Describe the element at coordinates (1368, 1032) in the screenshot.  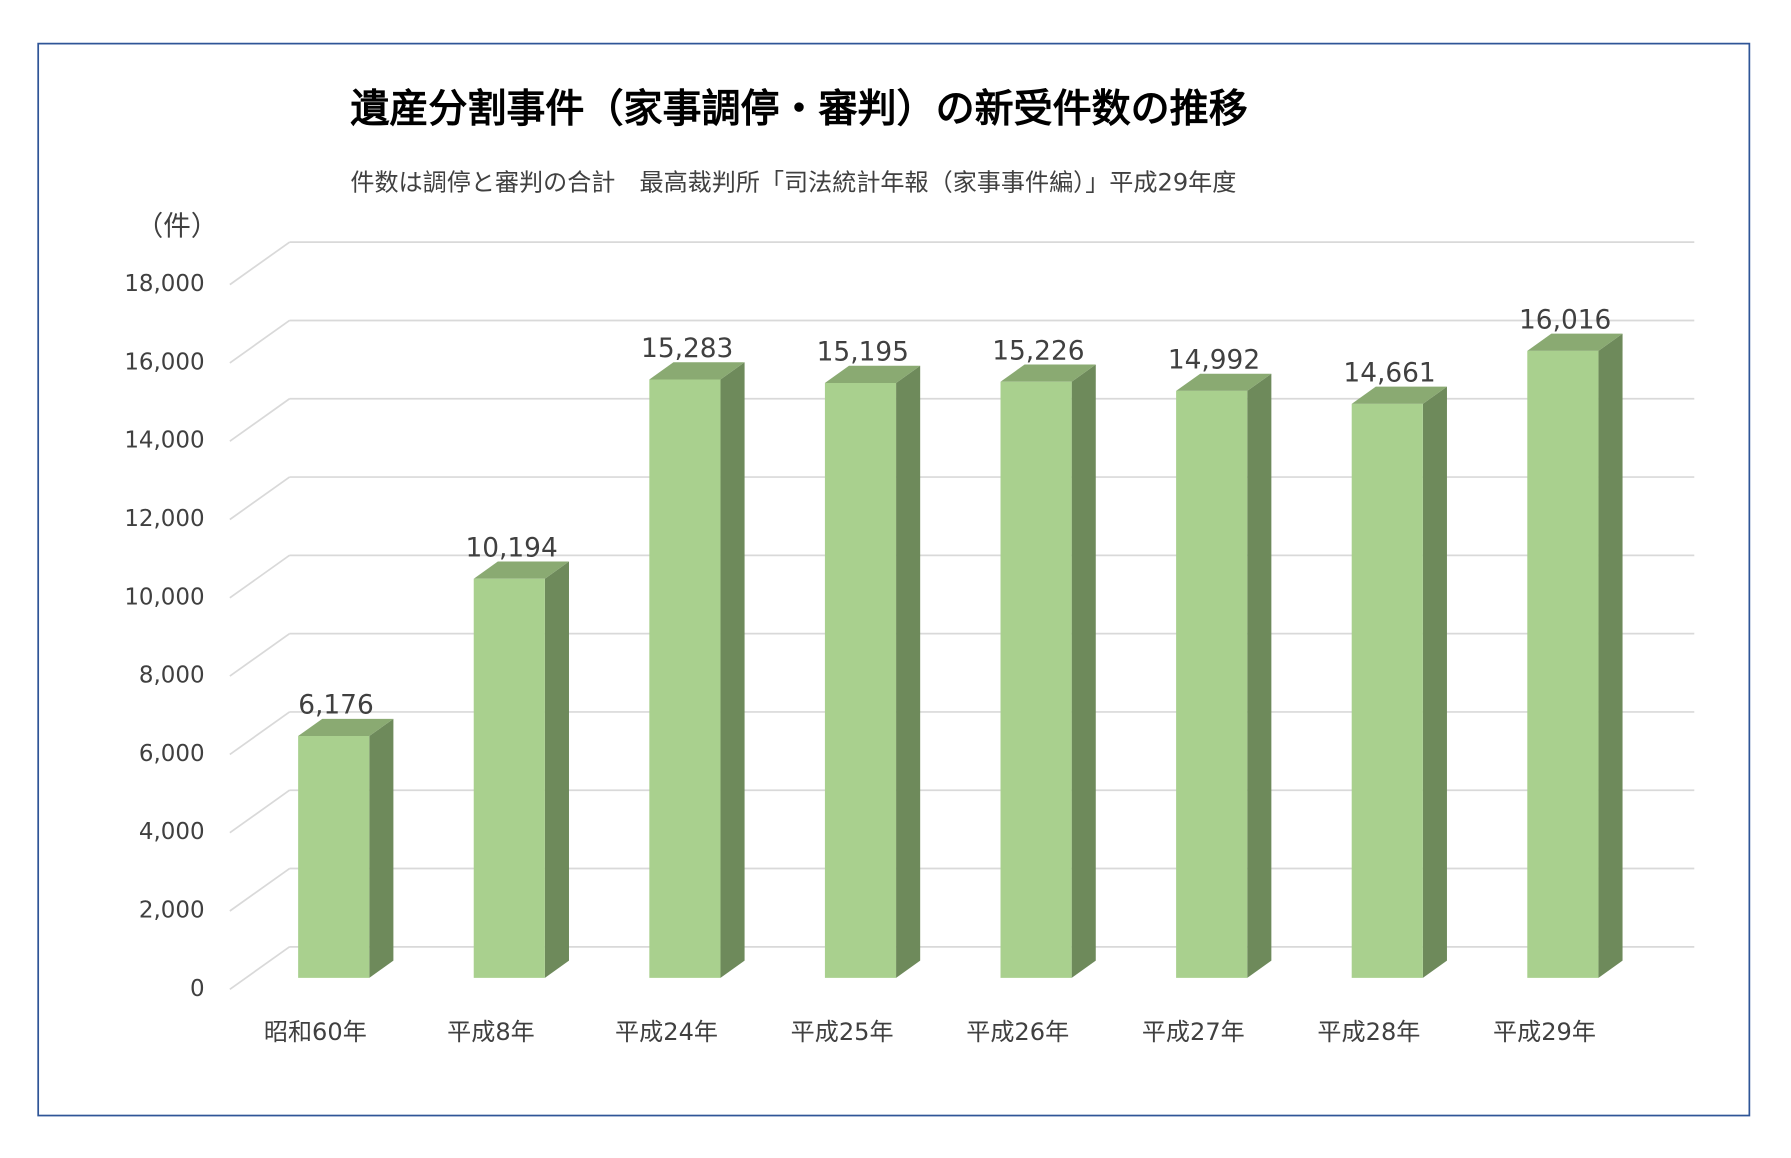
I see `x-tick-label: 平成28年` at that location.